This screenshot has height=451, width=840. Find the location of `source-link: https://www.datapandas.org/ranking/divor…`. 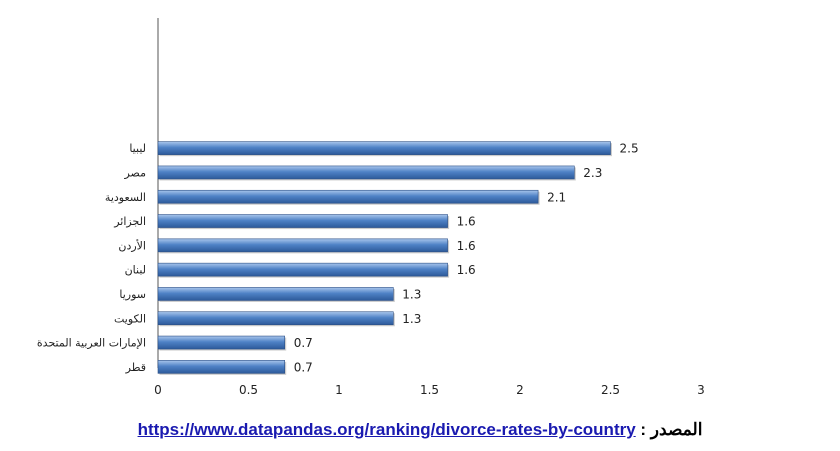

source-link: https://www.datapandas.org/ranking/divor… is located at coordinates (386, 429).